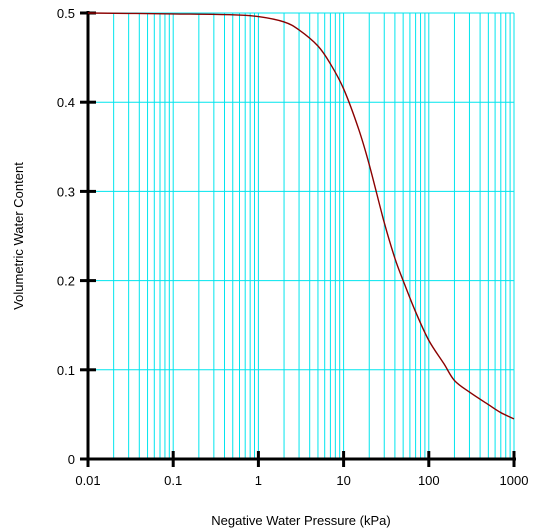  What do you see at coordinates (258, 480) in the screenshot?
I see `x-tick-label: 1` at bounding box center [258, 480].